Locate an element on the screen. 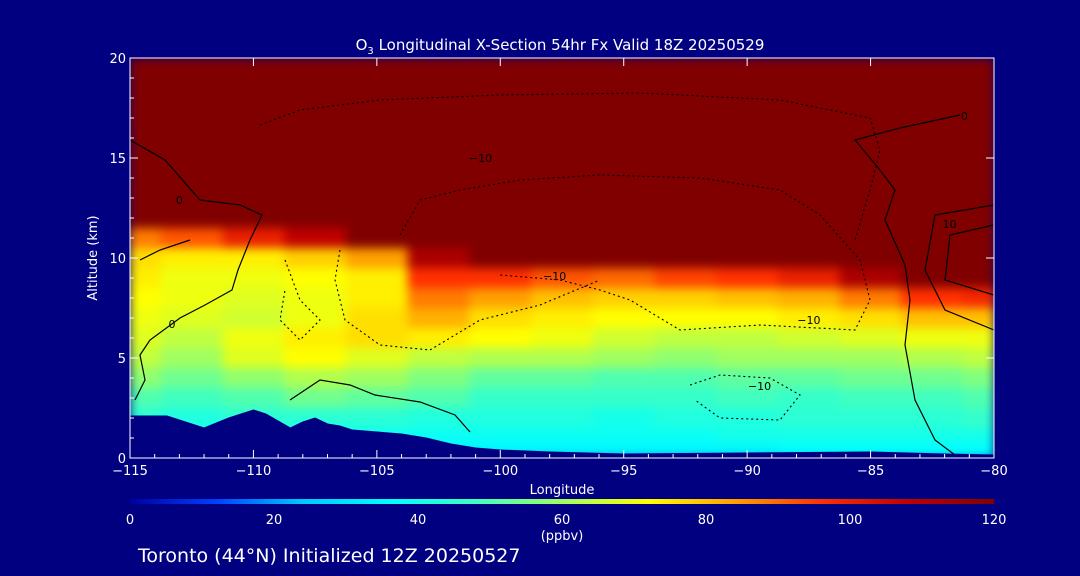  colorbar-tick-label: 80 is located at coordinates (706, 520).